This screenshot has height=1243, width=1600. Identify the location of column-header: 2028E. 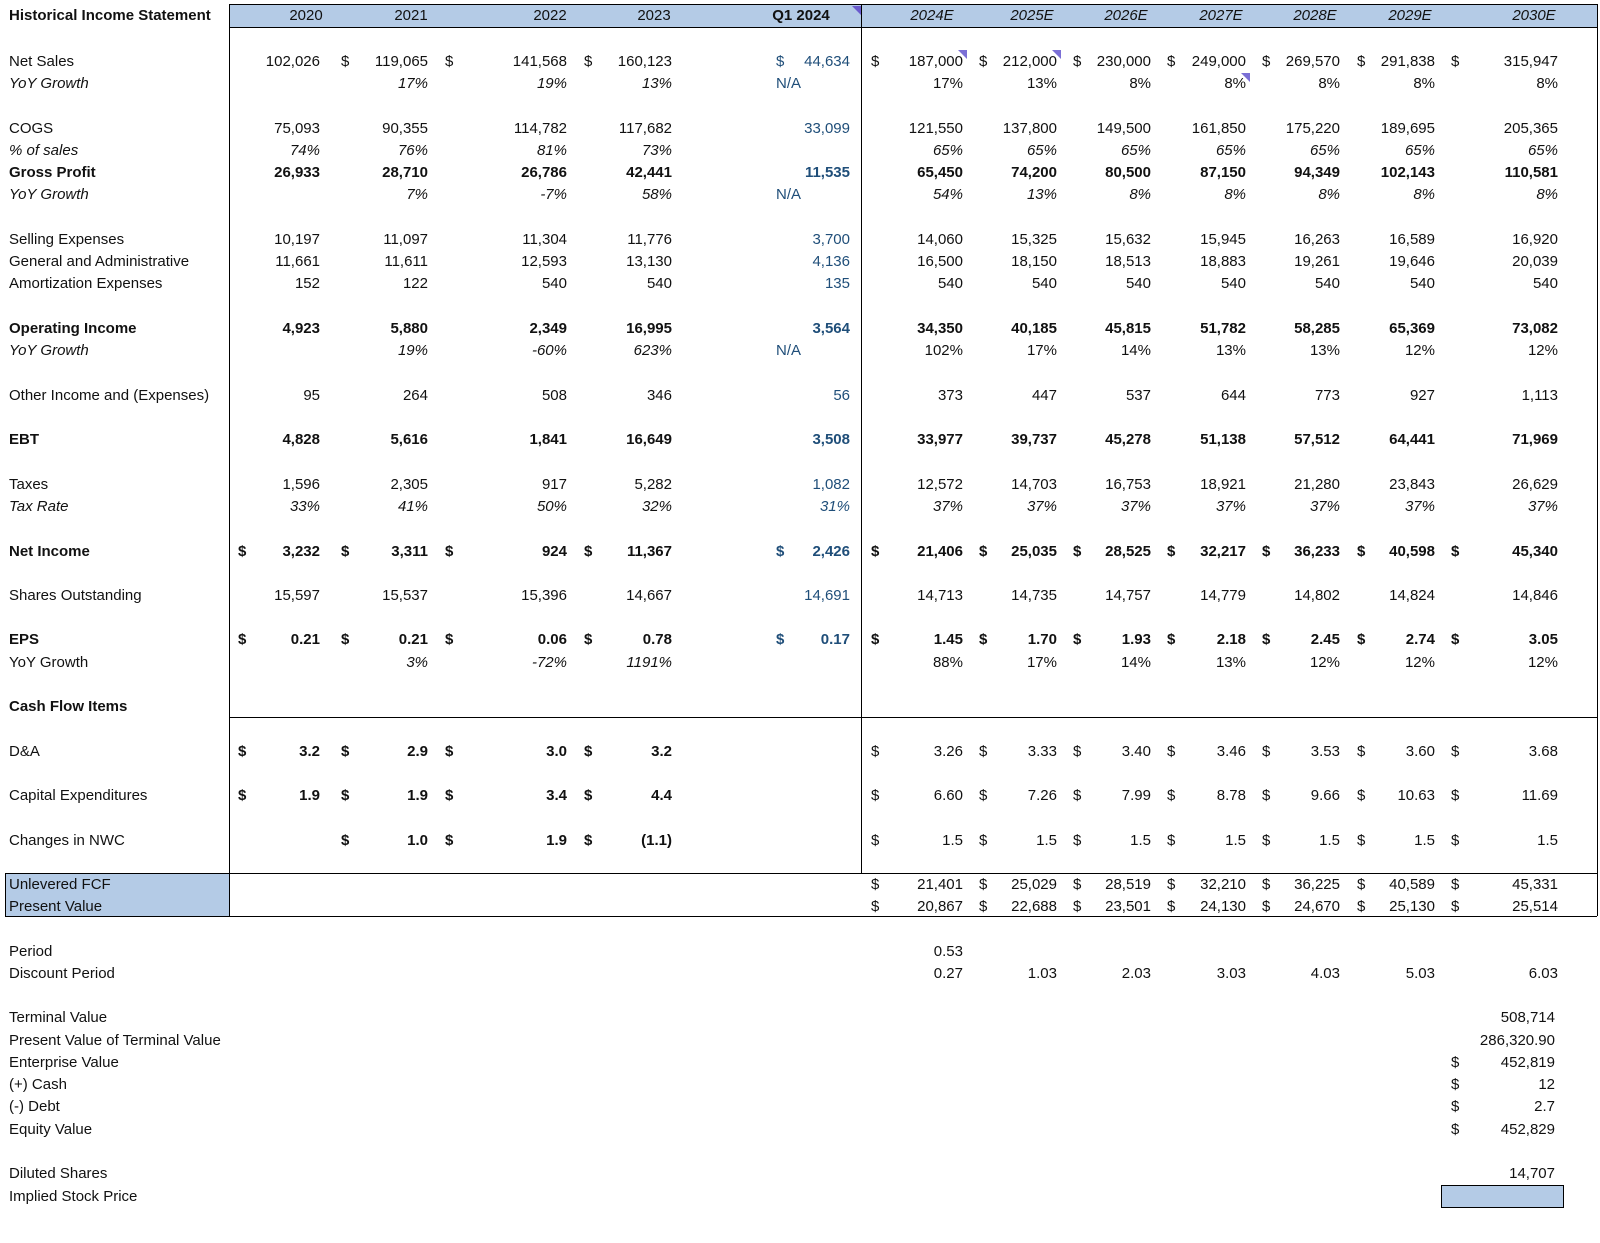
(1315, 15).